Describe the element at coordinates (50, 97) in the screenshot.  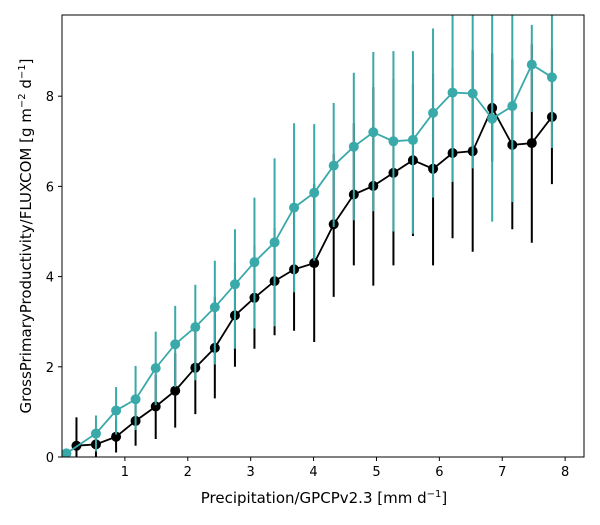
I see `y-tick-label: 8` at that location.